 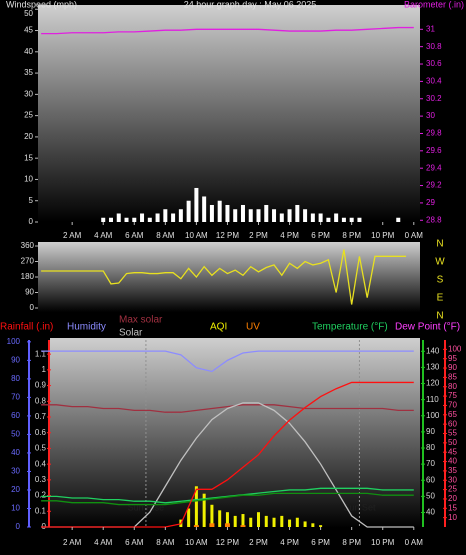 What do you see at coordinates (31, 200) in the screenshot?
I see `y-tick-label: 5` at bounding box center [31, 200].